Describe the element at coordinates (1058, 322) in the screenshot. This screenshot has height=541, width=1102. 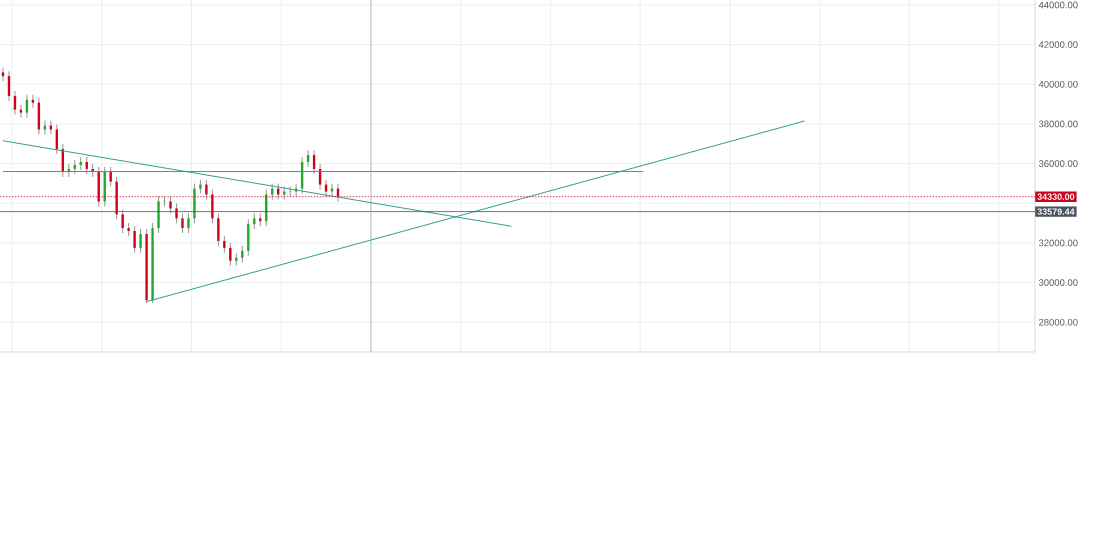
I see `y-tick-label: 28000.00` at that location.